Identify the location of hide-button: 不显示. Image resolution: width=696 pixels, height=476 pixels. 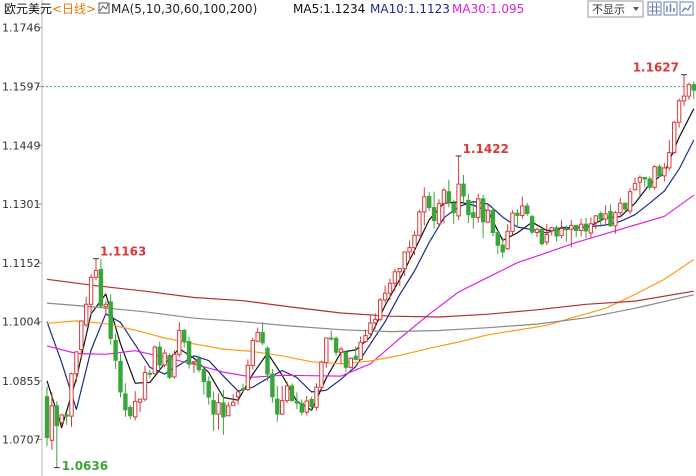
(615, 9).